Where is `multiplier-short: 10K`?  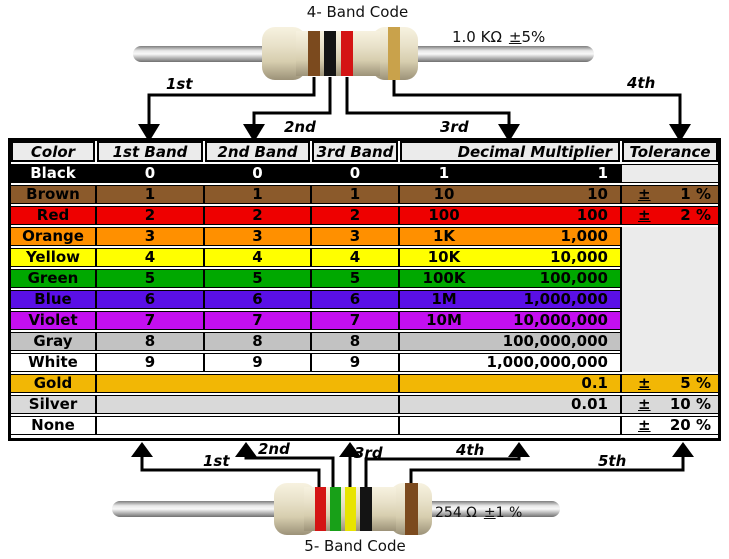 multiplier-short: 10K is located at coordinates (444, 257).